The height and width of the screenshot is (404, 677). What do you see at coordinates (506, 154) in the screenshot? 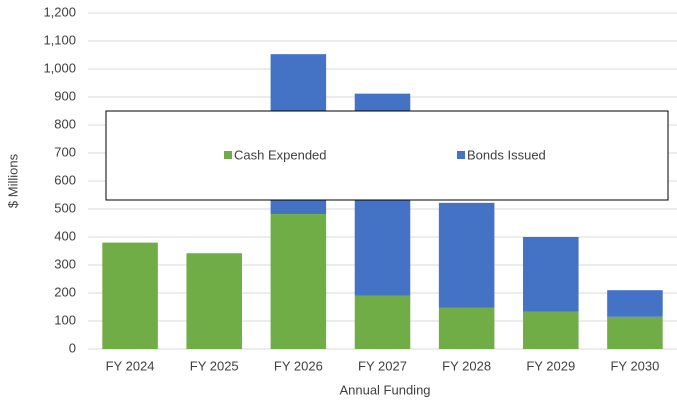
I see `legend-label: Bonds Issued` at bounding box center [506, 154].